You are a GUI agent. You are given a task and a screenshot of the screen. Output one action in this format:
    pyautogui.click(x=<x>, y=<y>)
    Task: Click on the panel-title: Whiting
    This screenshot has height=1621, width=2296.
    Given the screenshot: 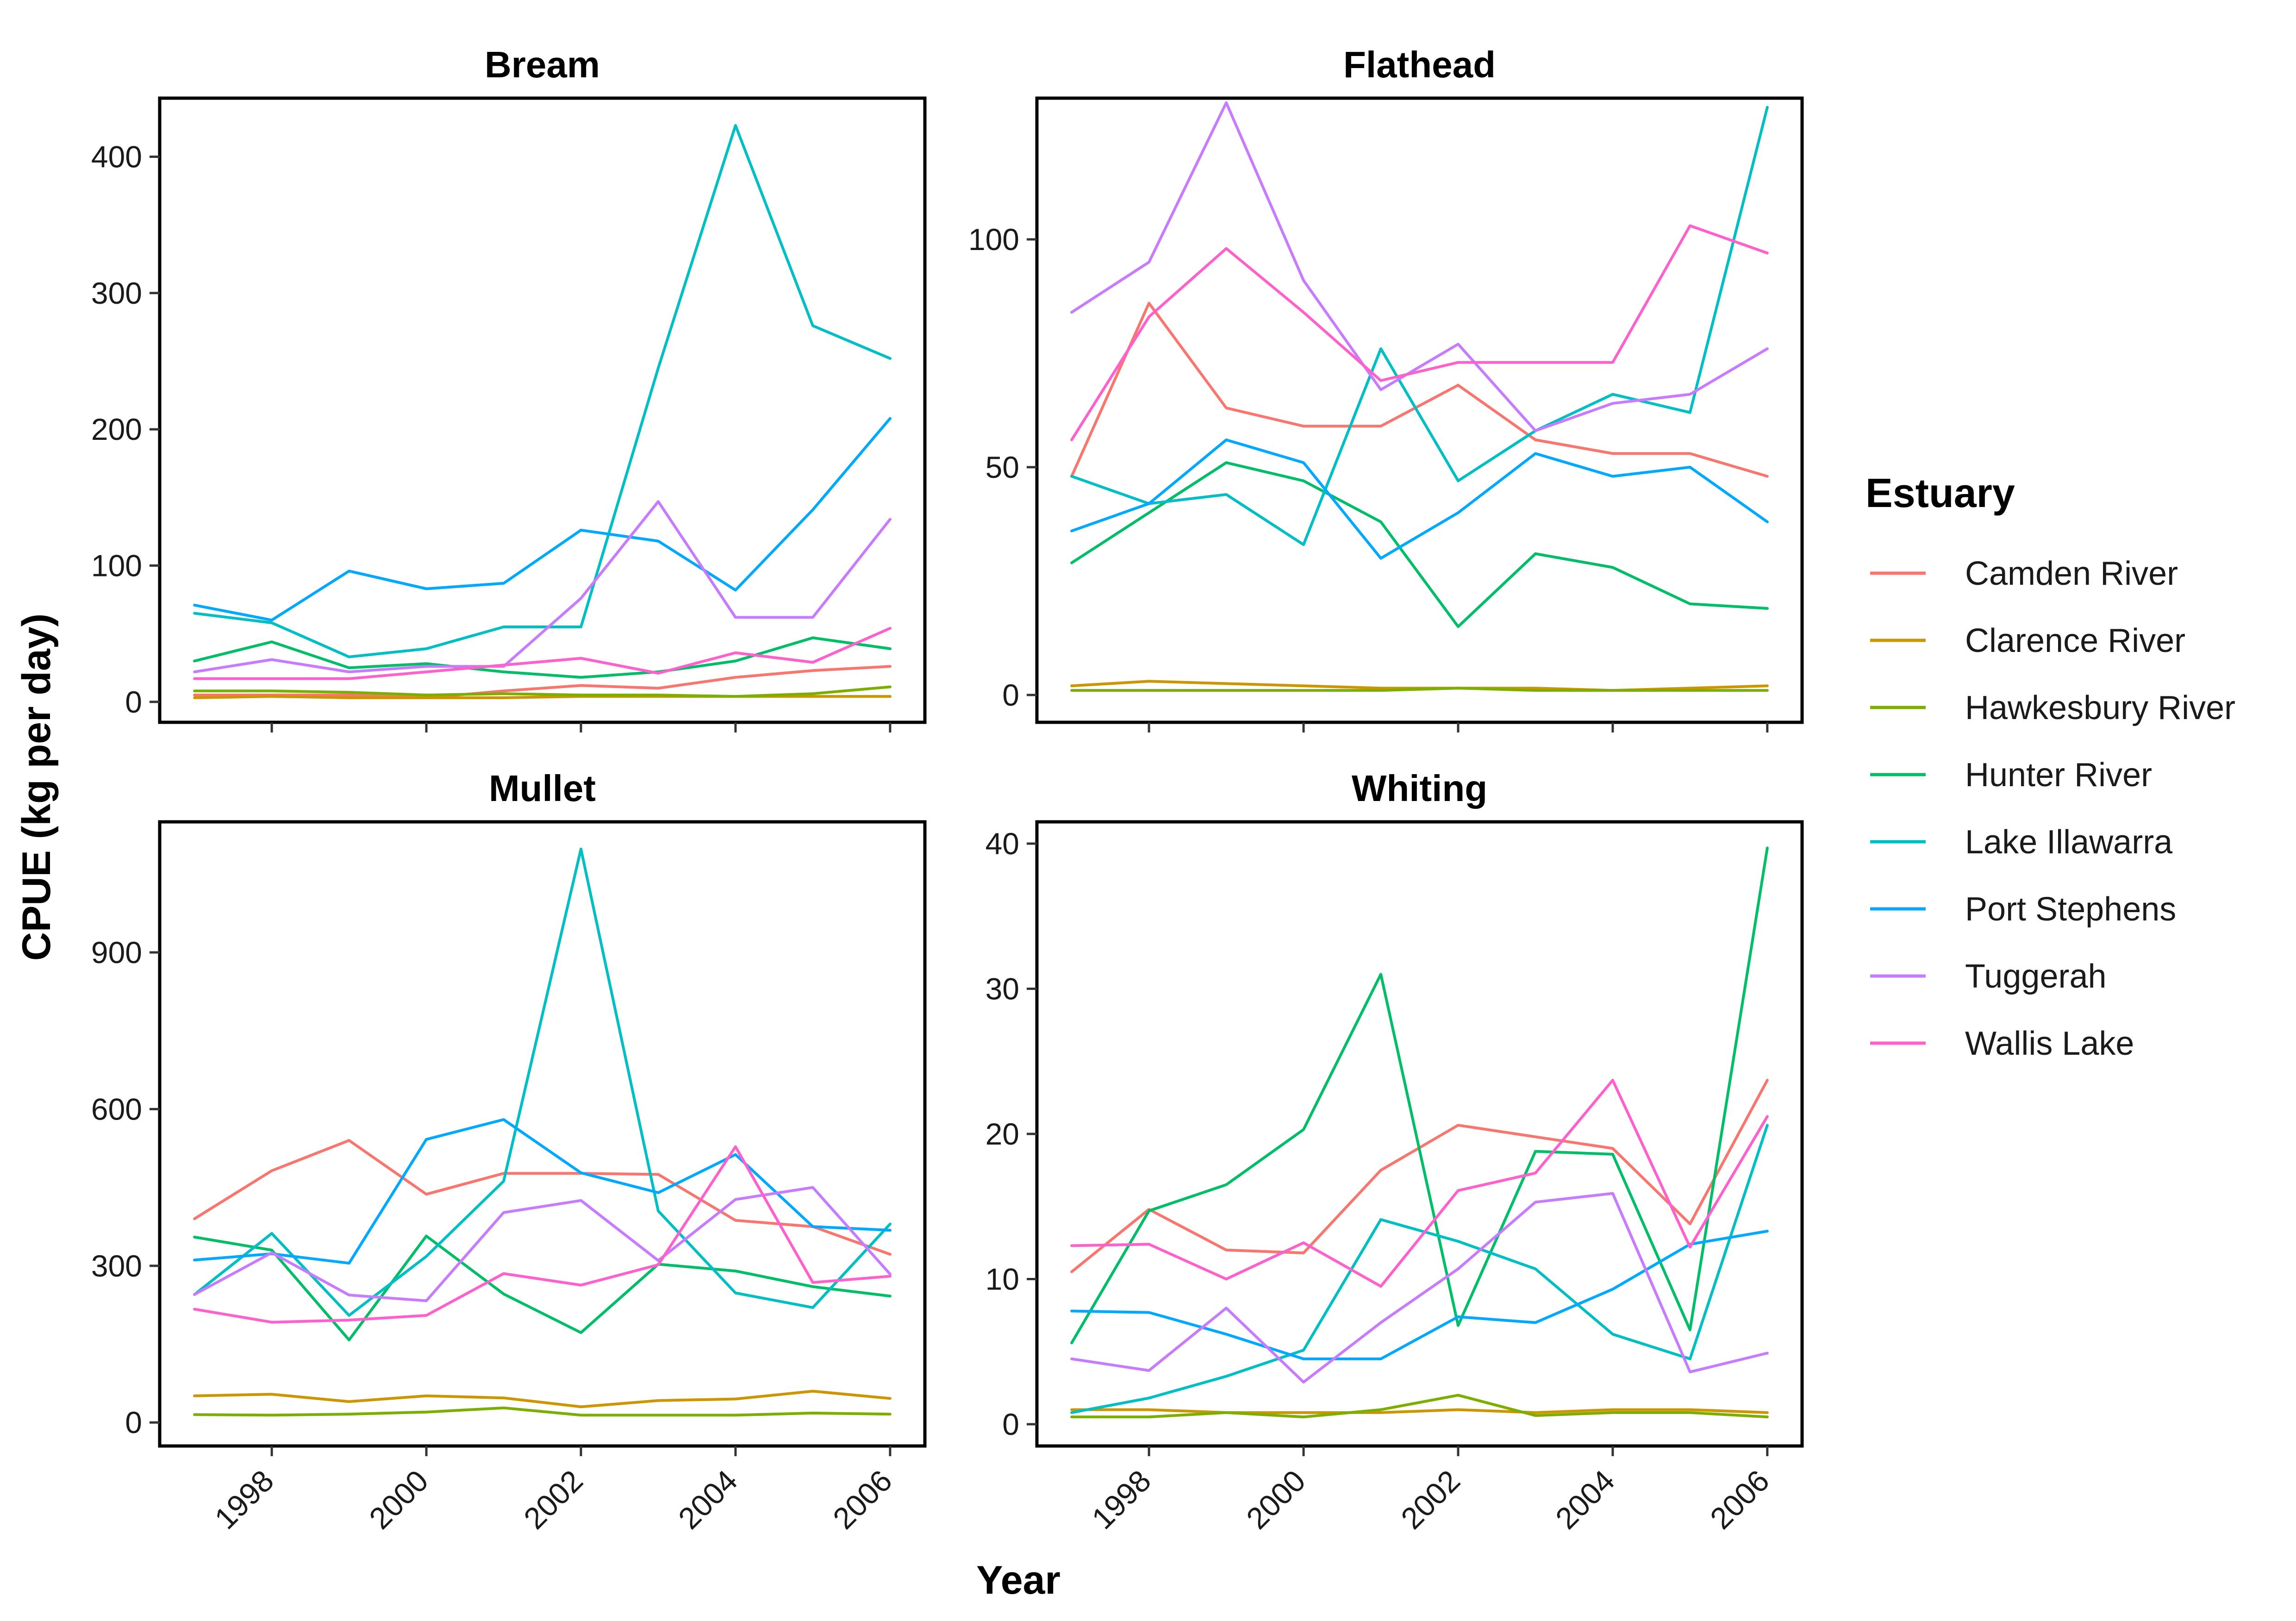 What is the action you would take?
    pyautogui.click(x=1419, y=789)
    